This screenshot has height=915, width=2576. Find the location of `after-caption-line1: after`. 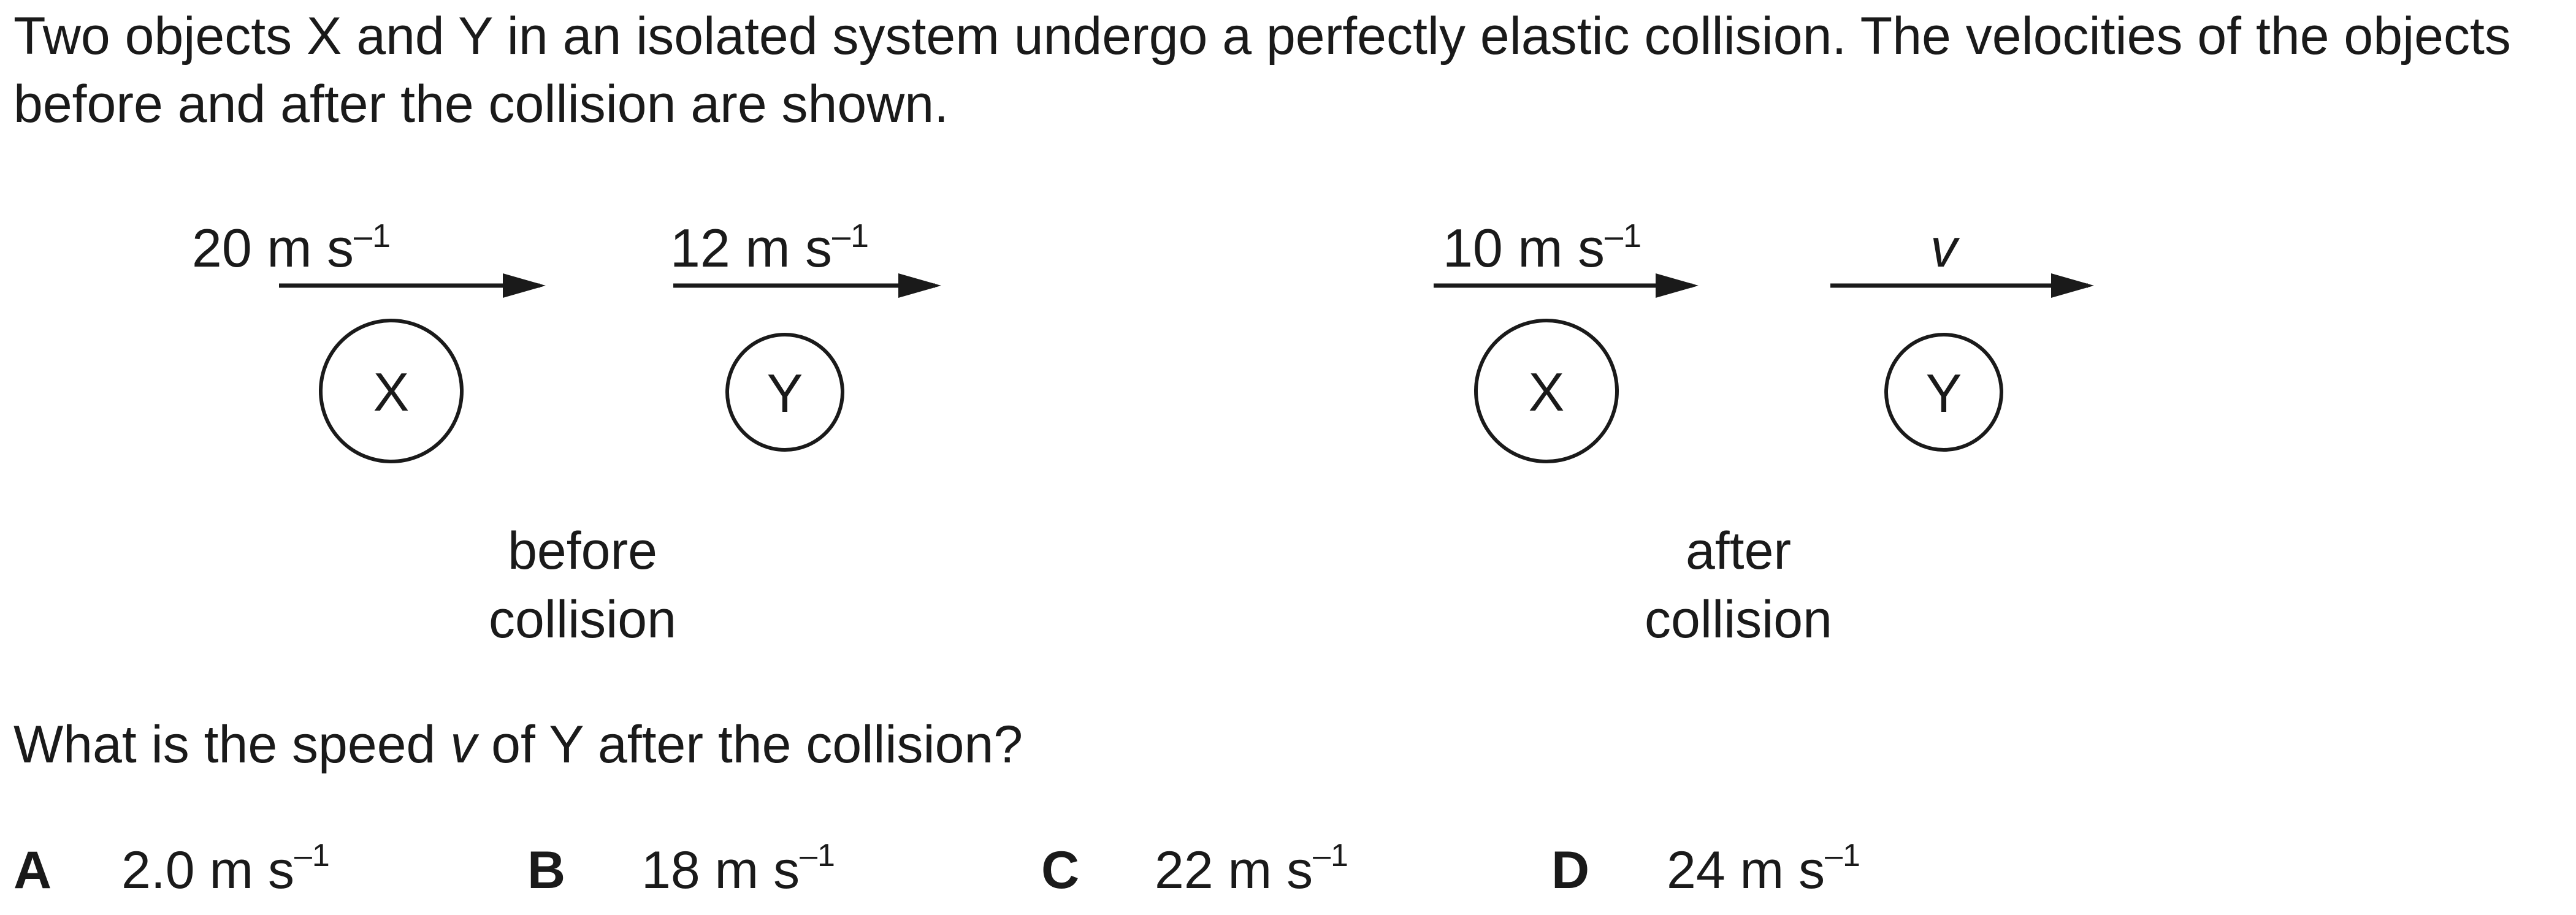

after-caption-line1: after is located at coordinates (1738, 551).